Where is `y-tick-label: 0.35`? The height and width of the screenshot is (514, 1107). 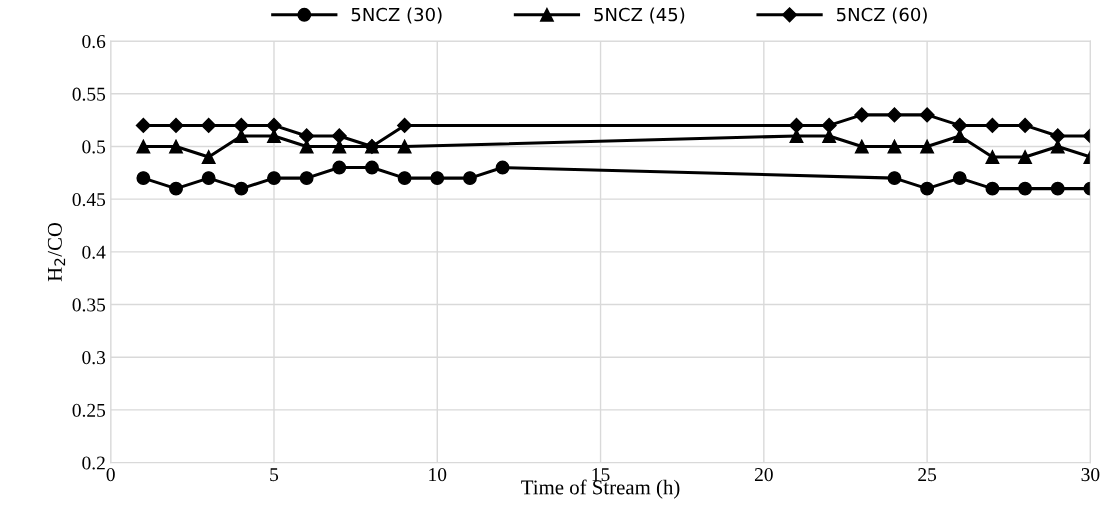 y-tick-label: 0.35 is located at coordinates (89, 305).